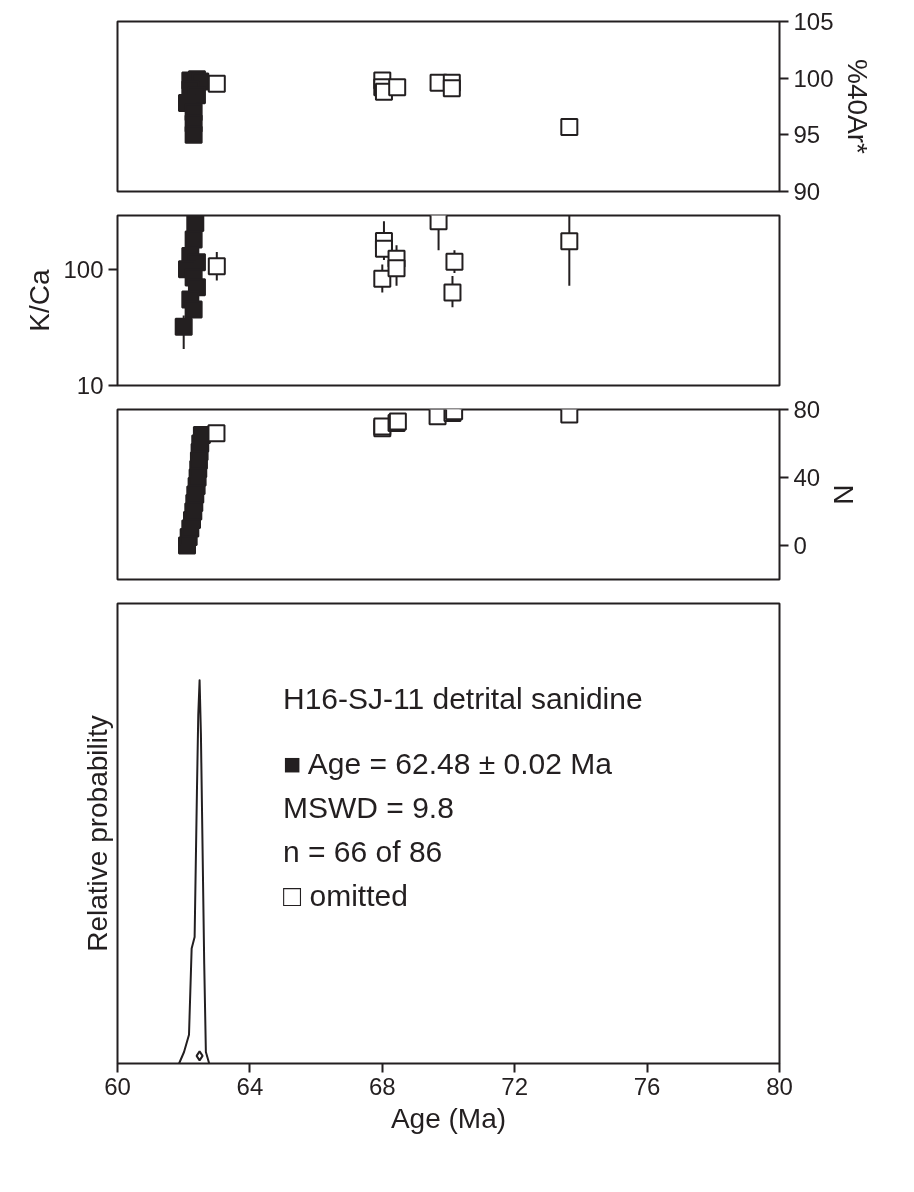 This screenshot has height=1192, width=914. What do you see at coordinates (448, 763) in the screenshot?
I see `annotation: ■ Age = 62.48 ± 0.02 Ma` at bounding box center [448, 763].